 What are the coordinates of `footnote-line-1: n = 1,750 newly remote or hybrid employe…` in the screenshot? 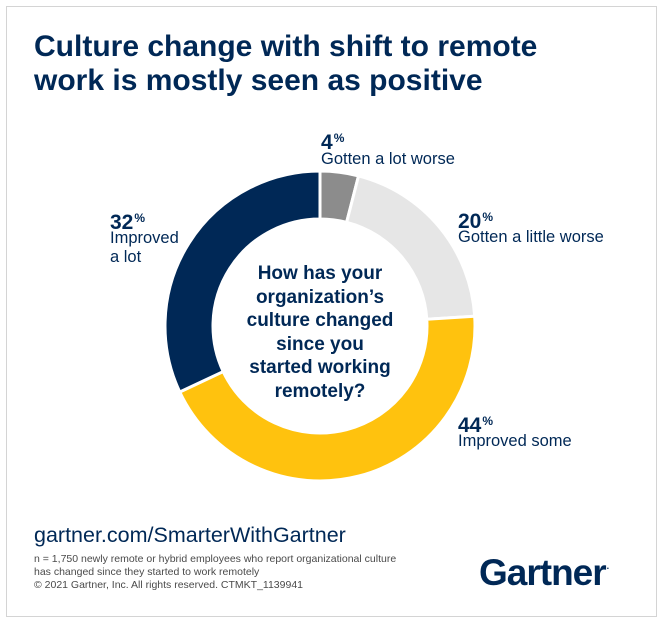 It's located at (215, 559).